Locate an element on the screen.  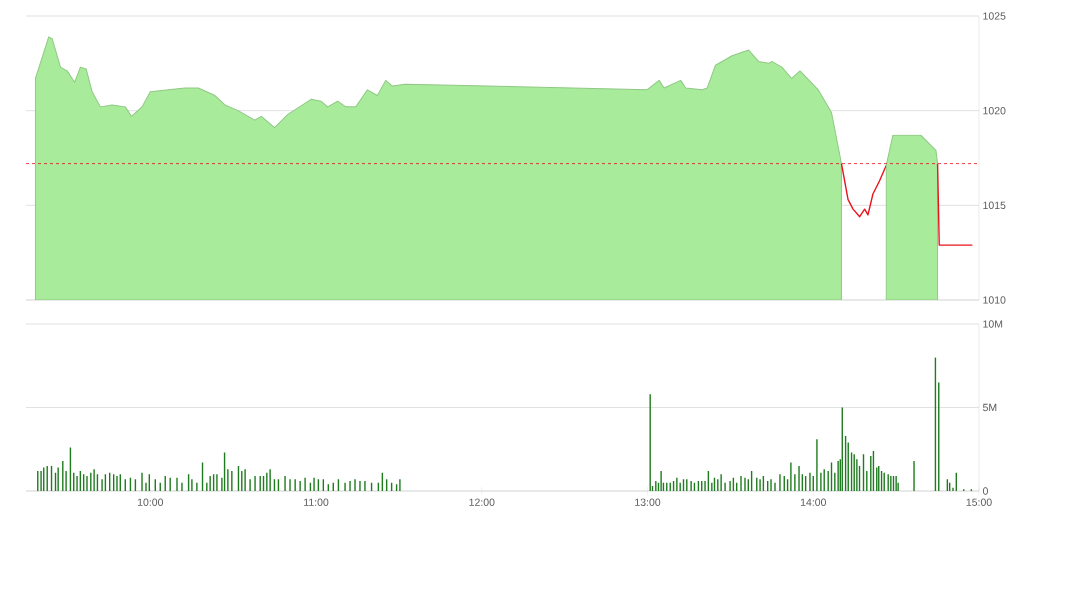
x-tick-label: 11:00 is located at coordinates (316, 502).